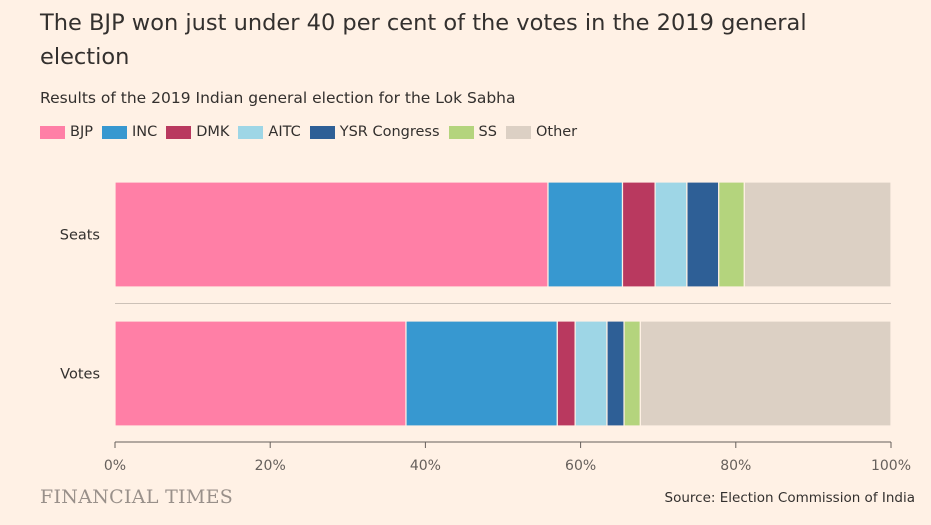 The height and width of the screenshot is (525, 931). Describe the element at coordinates (129, 132) in the screenshot. I see `legend-item-inc: INC` at that location.